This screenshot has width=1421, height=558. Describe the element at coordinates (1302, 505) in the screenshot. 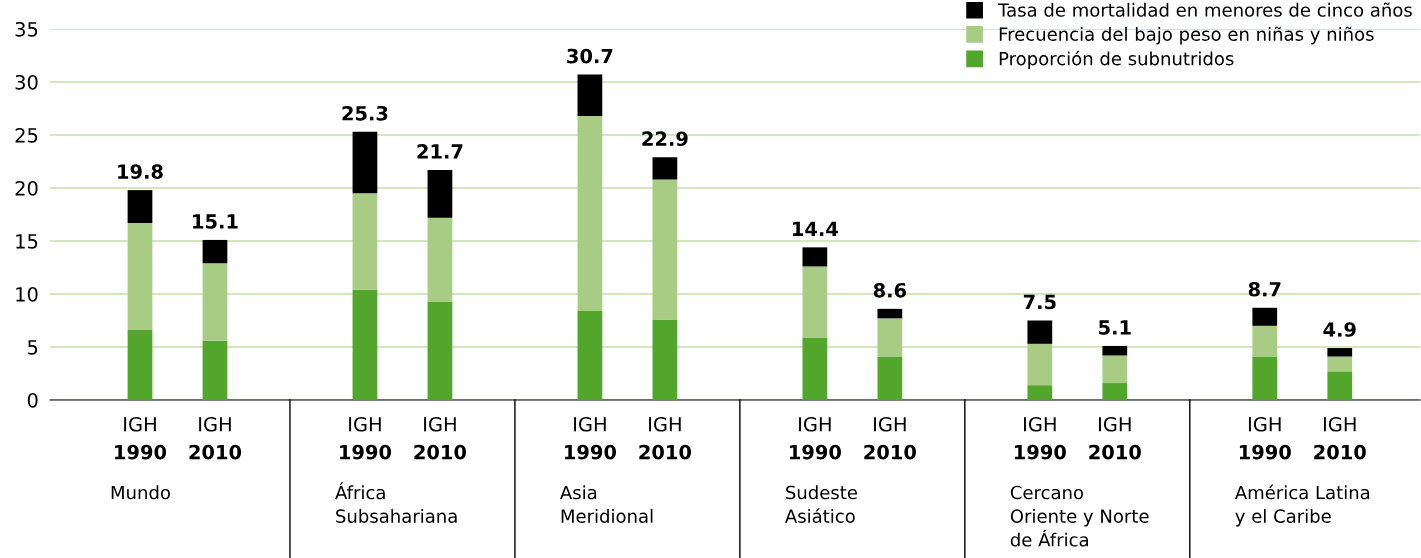

I see `text: América Latina y el Caribe` at that location.